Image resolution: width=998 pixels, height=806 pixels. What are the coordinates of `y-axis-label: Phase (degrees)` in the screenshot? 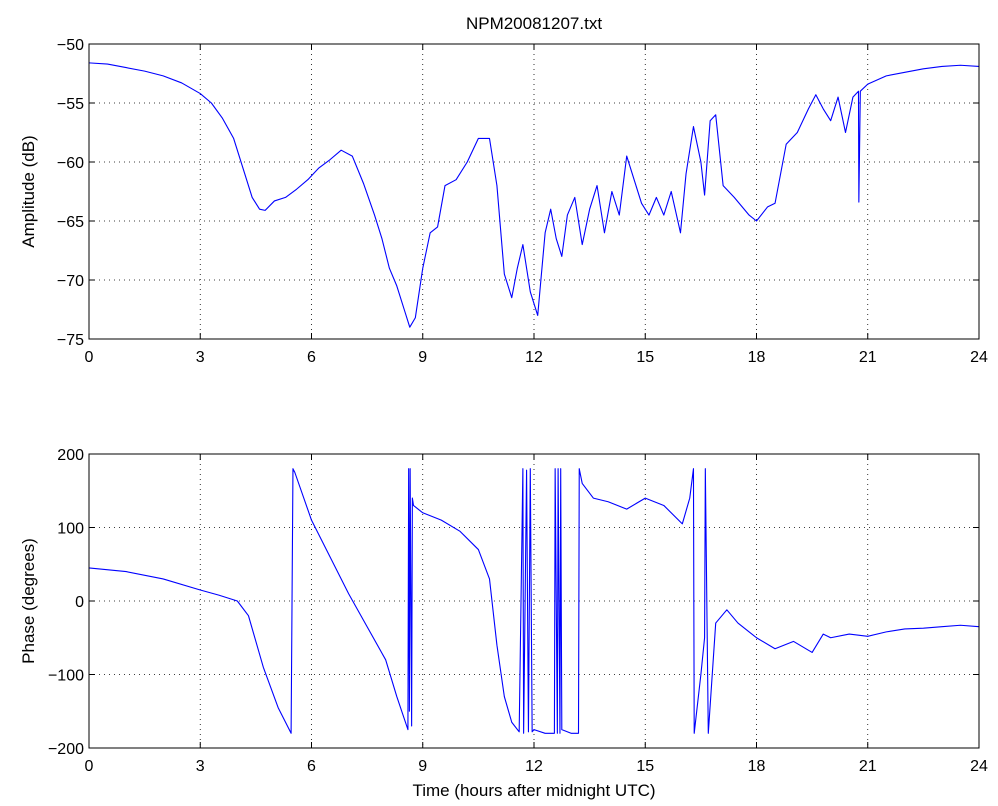 It's located at (28, 601).